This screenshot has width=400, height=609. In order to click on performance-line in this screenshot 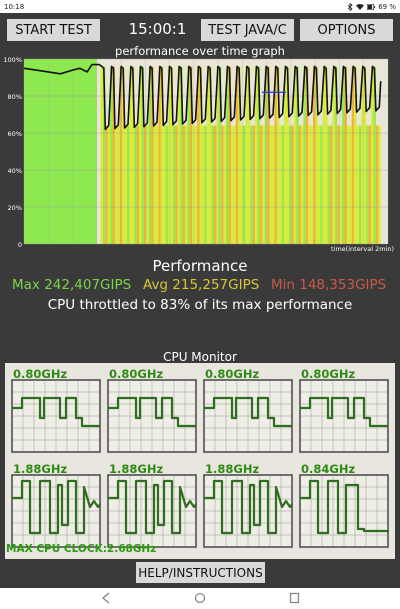, I will do `click(202, 97)`.